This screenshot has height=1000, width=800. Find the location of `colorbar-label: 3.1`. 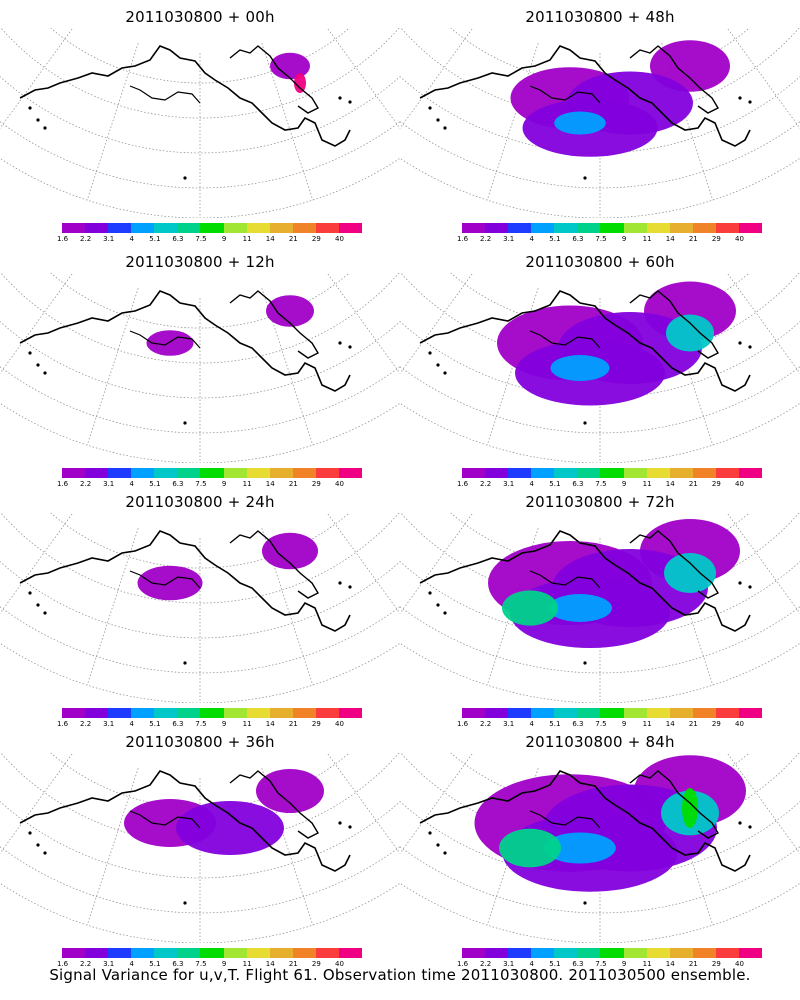

colorbar-label: 3.1 is located at coordinates (109, 484).